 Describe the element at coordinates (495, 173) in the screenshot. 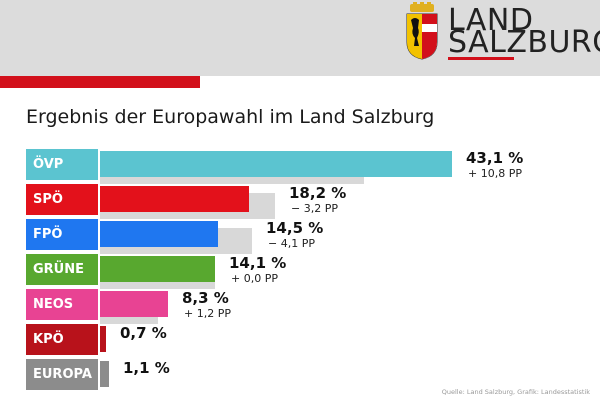

I see `change-label-vp: + 10,8 PP` at that location.